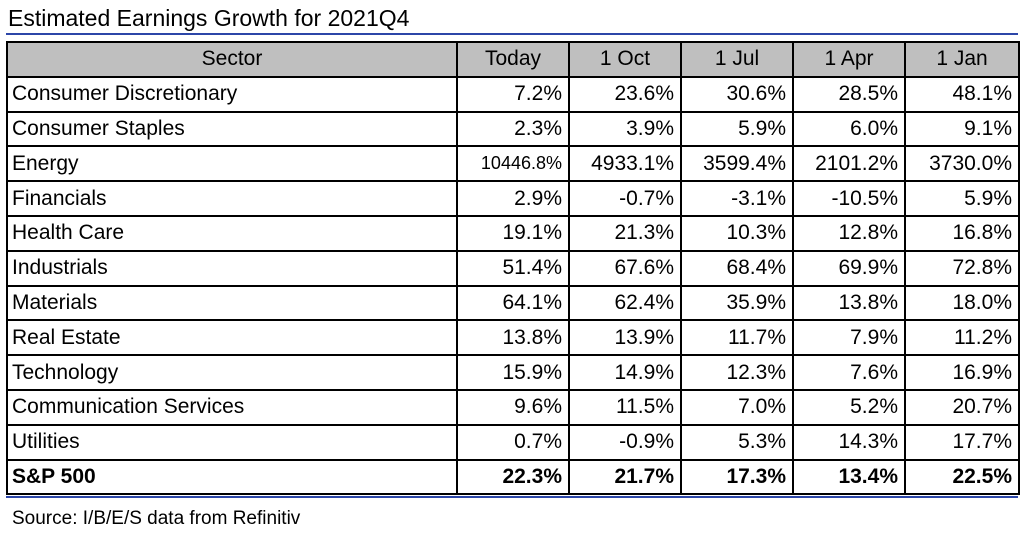  I want to click on sector-cell: Utilities, so click(232, 442).